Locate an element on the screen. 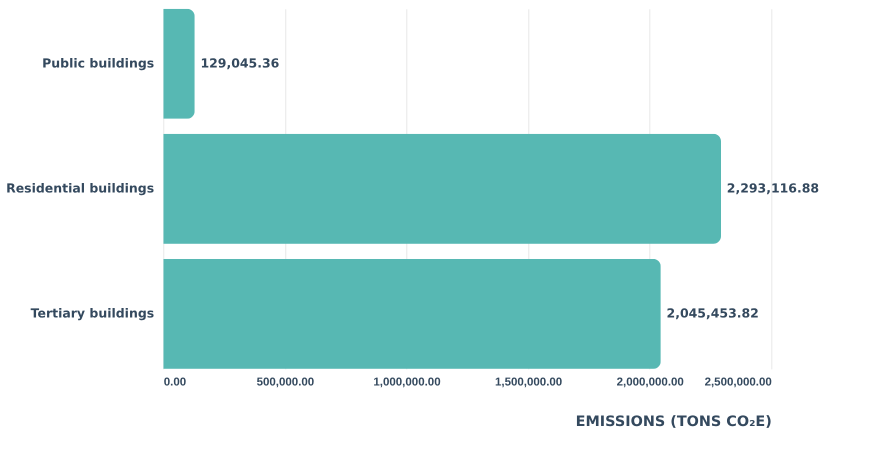 This screenshot has height=451, width=877. x-tick-label: 1,000,000.00 is located at coordinates (407, 382).